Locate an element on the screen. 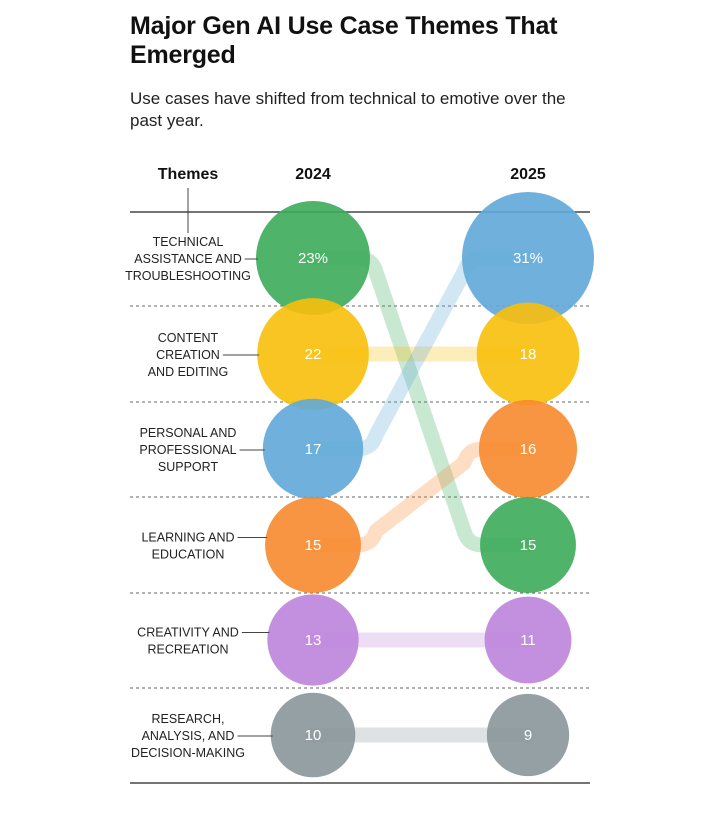  value-label-2024-technical: 23% is located at coordinates (313, 258).